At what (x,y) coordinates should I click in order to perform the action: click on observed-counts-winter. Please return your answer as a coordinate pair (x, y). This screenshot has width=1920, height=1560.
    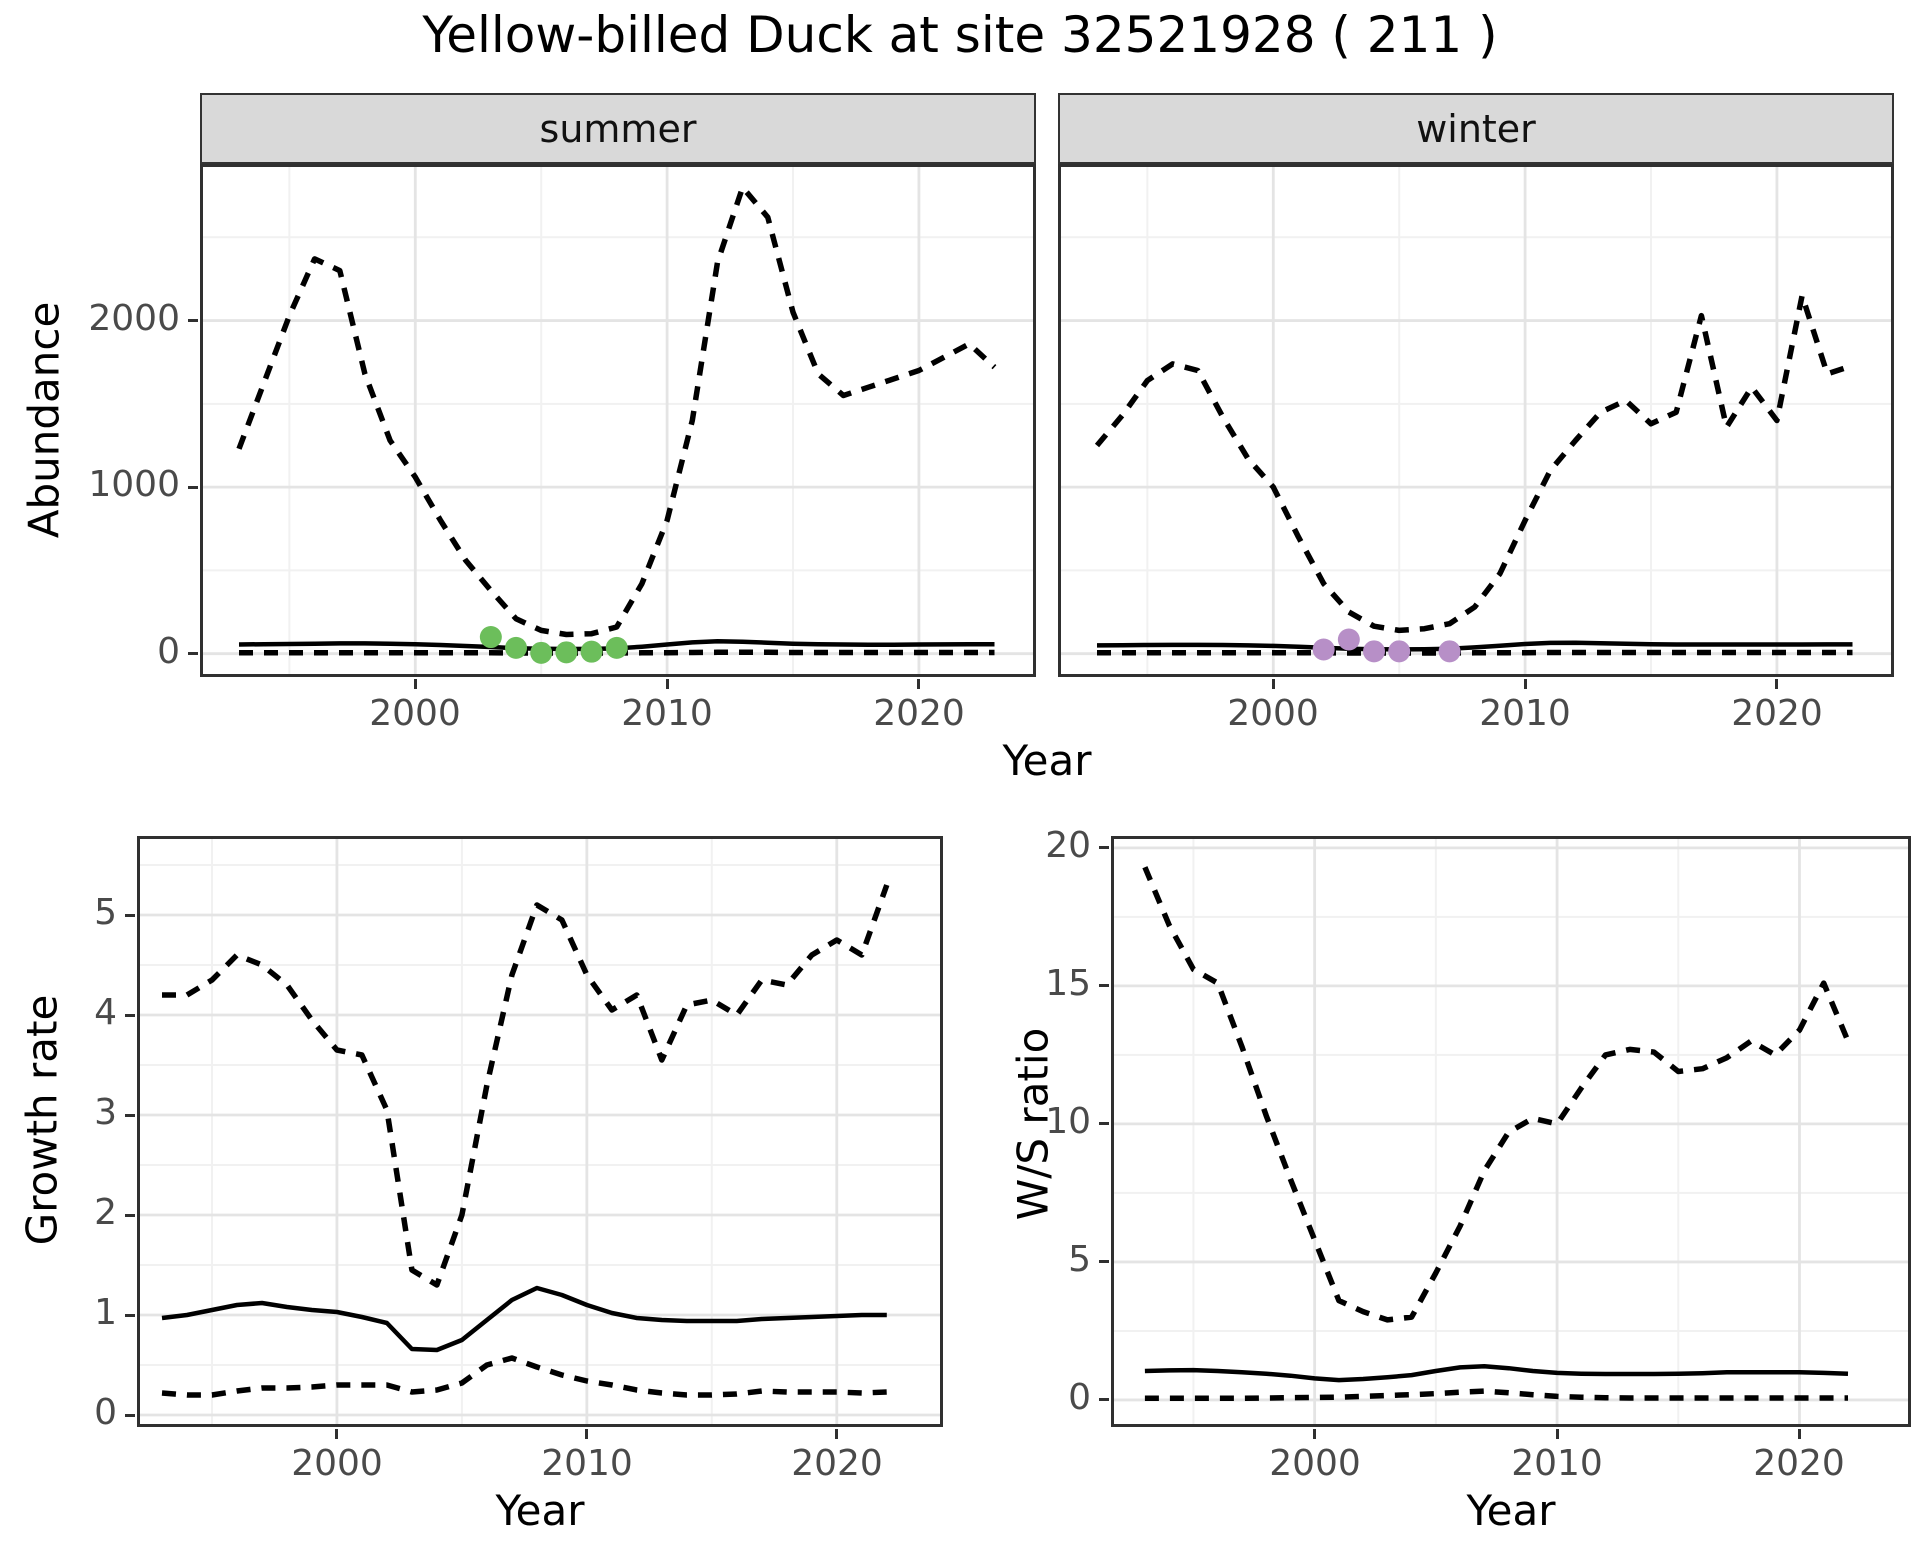
    Looking at the image, I should click on (1386, 645).